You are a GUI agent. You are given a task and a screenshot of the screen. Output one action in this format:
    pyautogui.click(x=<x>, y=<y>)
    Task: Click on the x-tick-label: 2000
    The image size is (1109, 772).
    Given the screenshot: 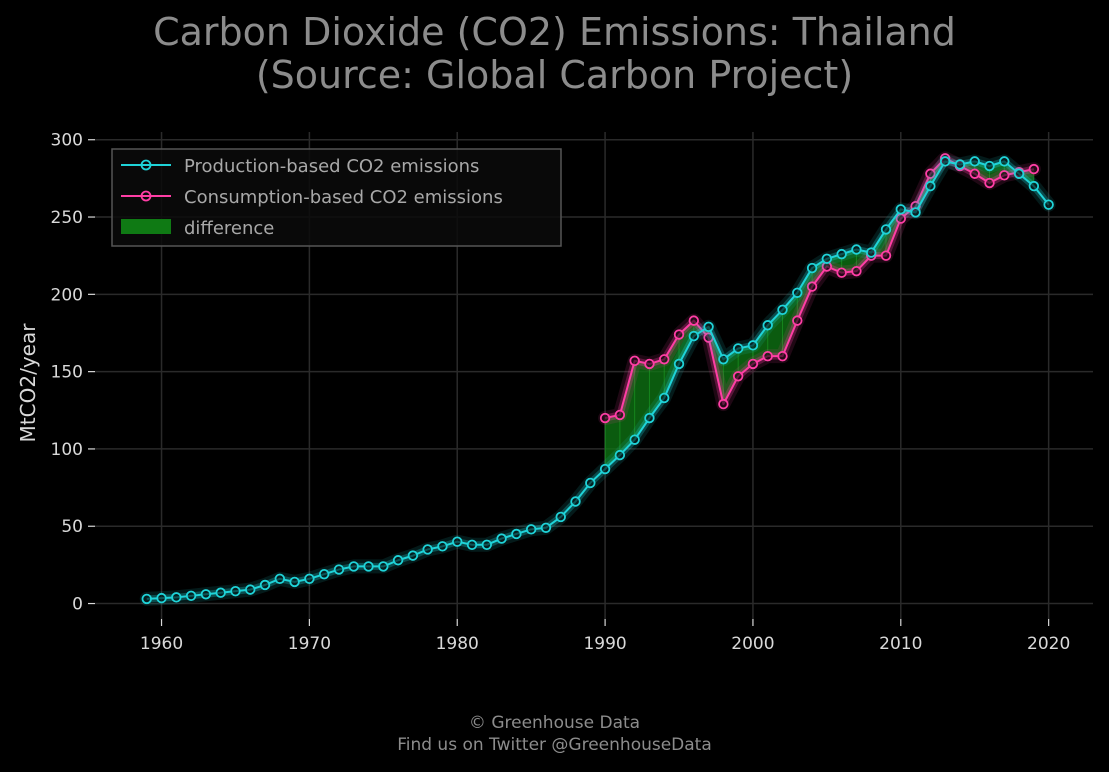 What is the action you would take?
    pyautogui.click(x=752, y=644)
    